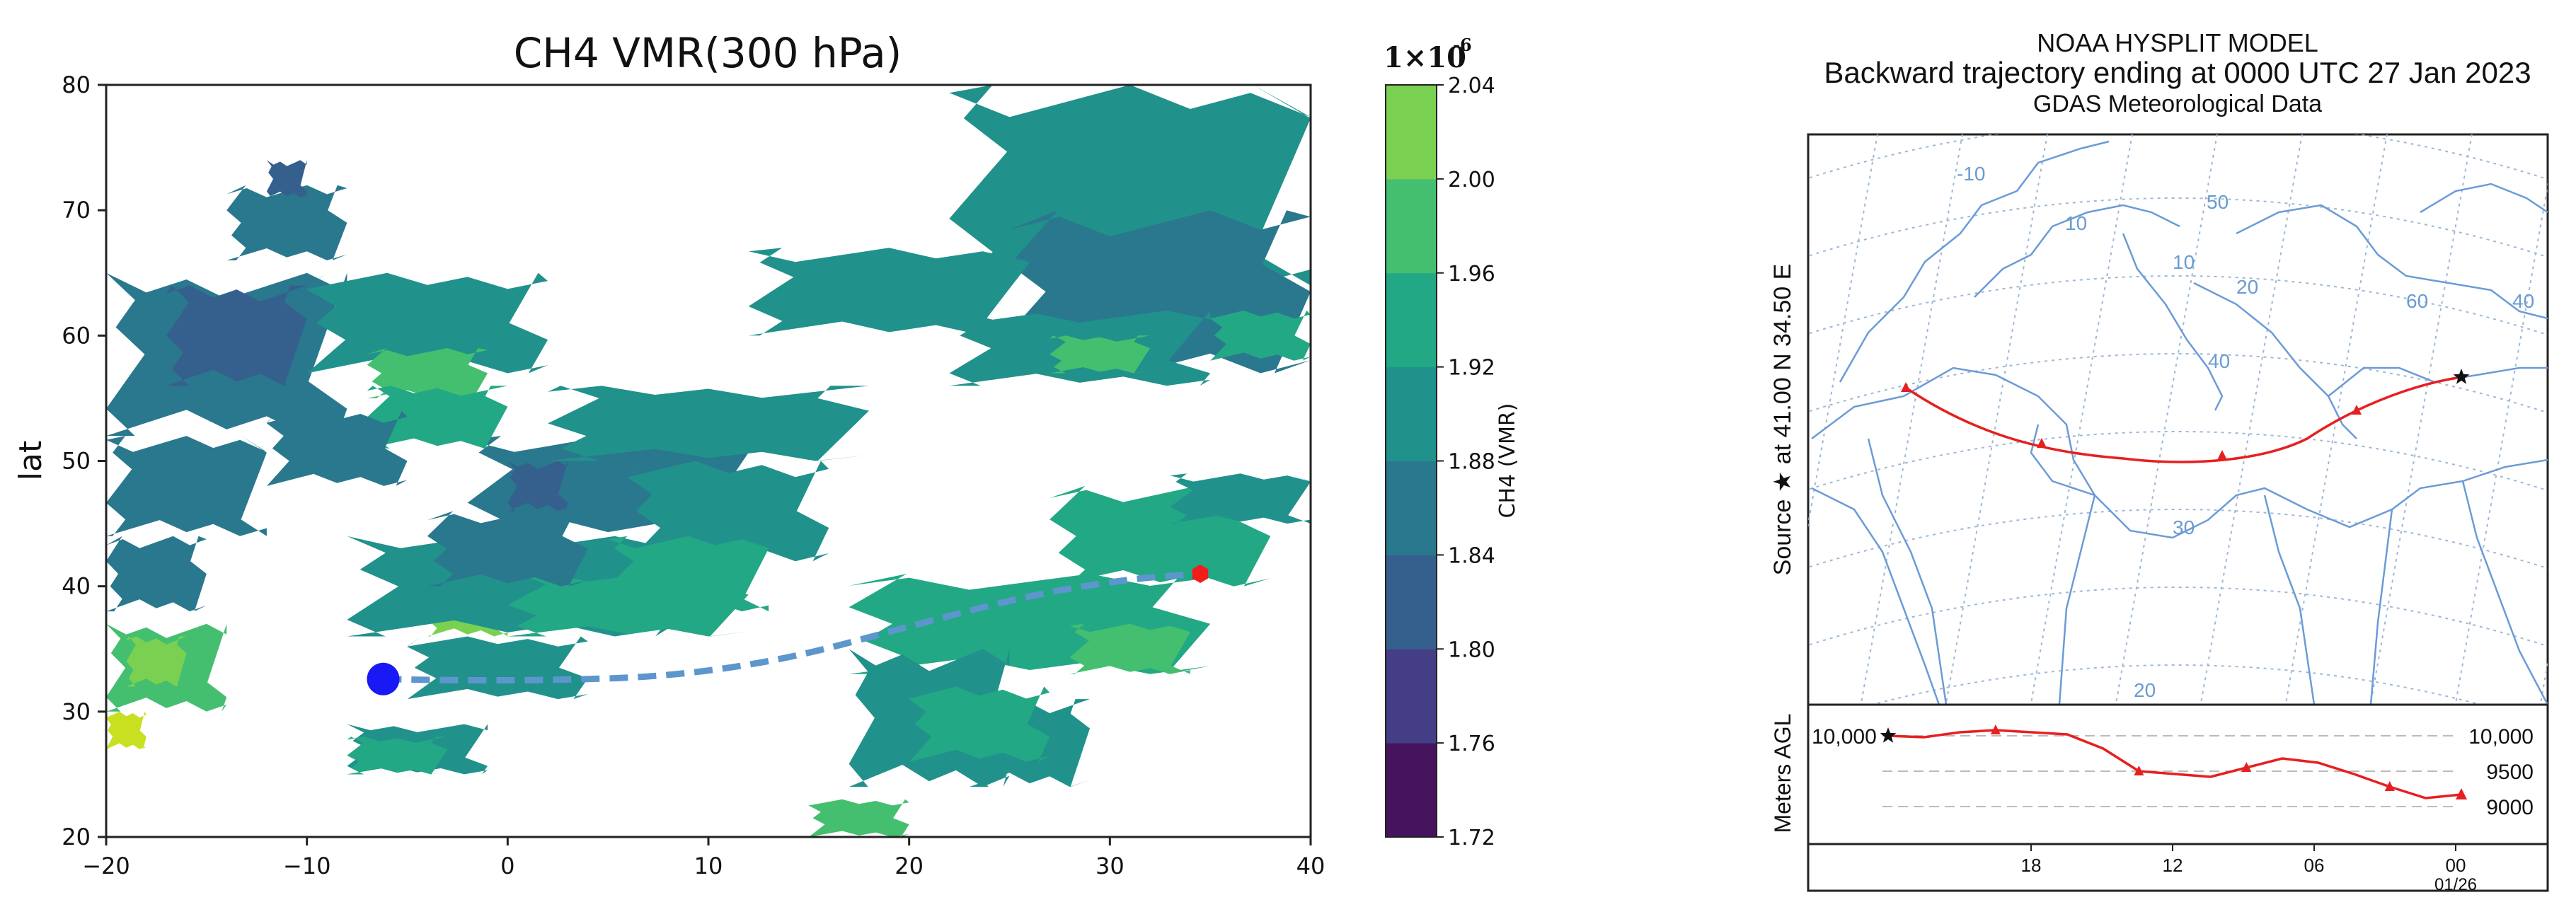  I want to click on height-tick-label-left: 10,000, so click(1845, 737).